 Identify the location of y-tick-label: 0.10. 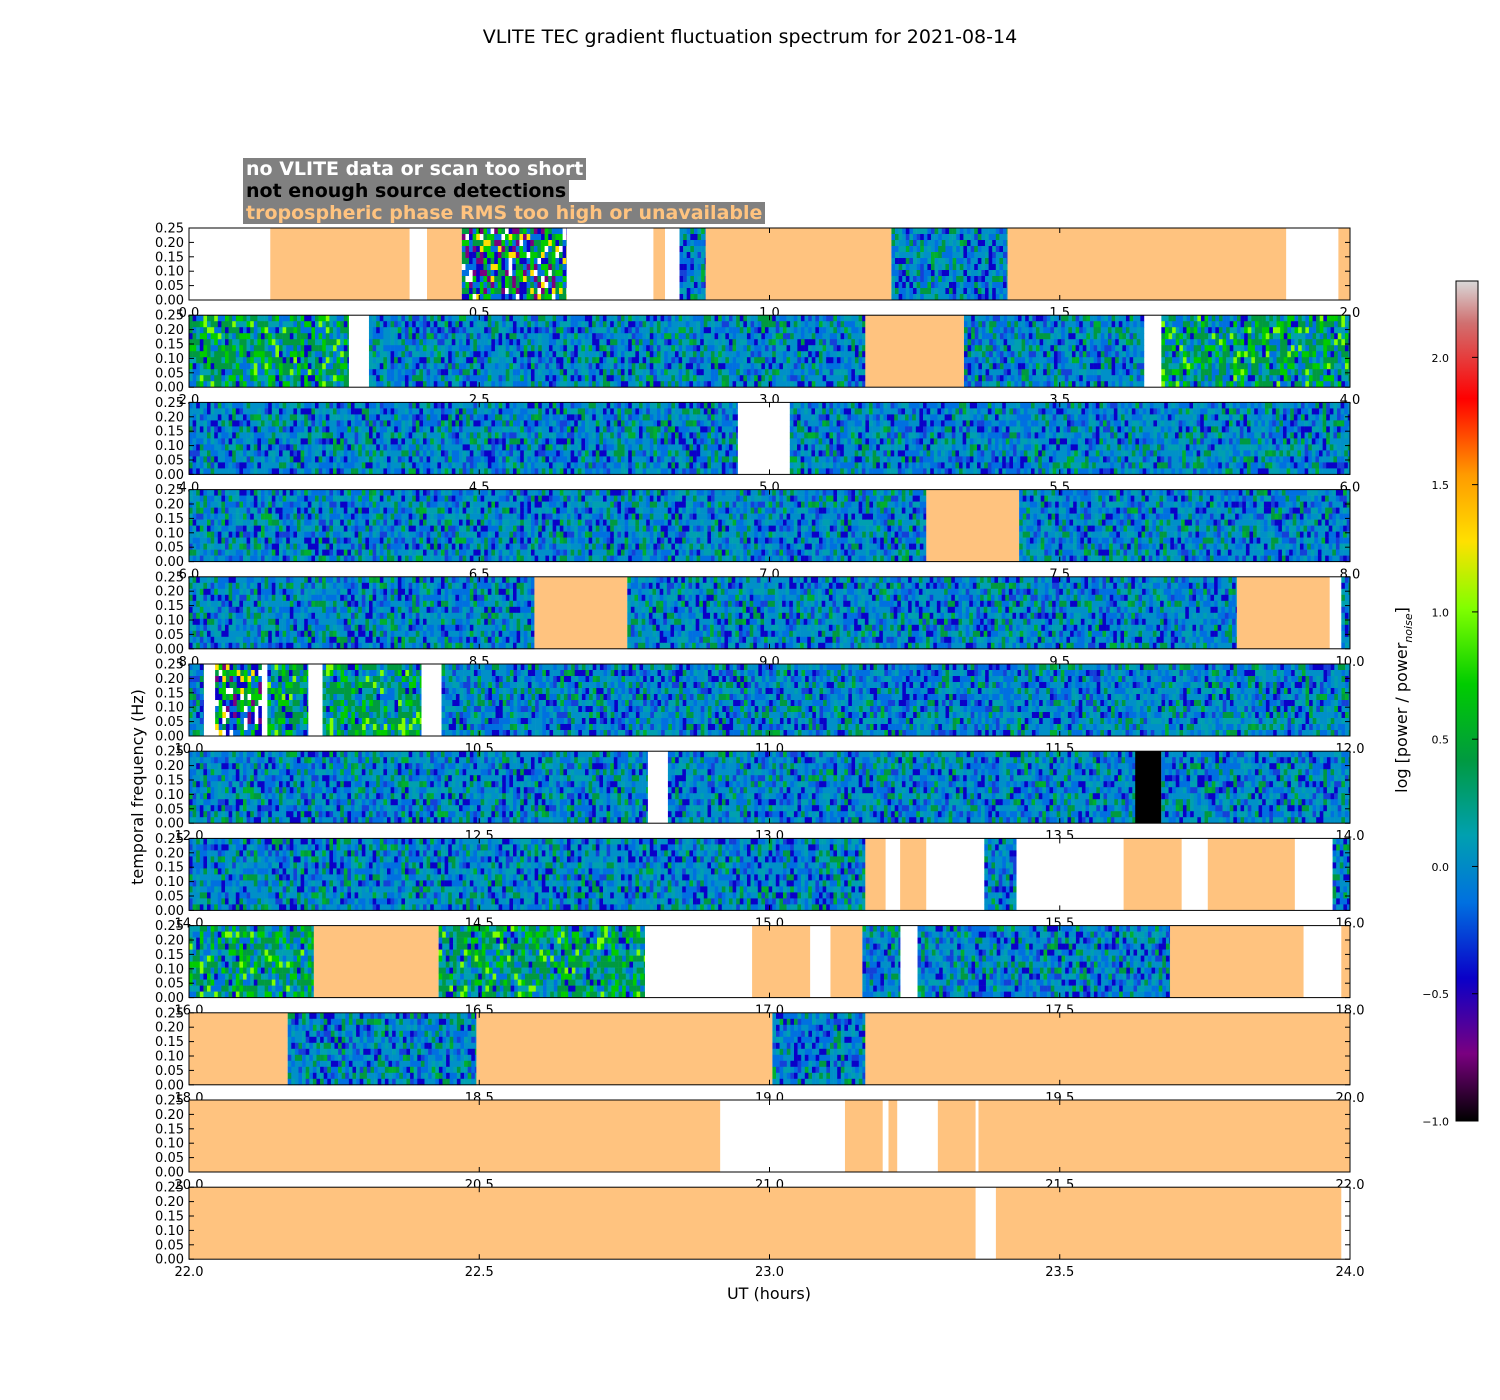
(169, 272).